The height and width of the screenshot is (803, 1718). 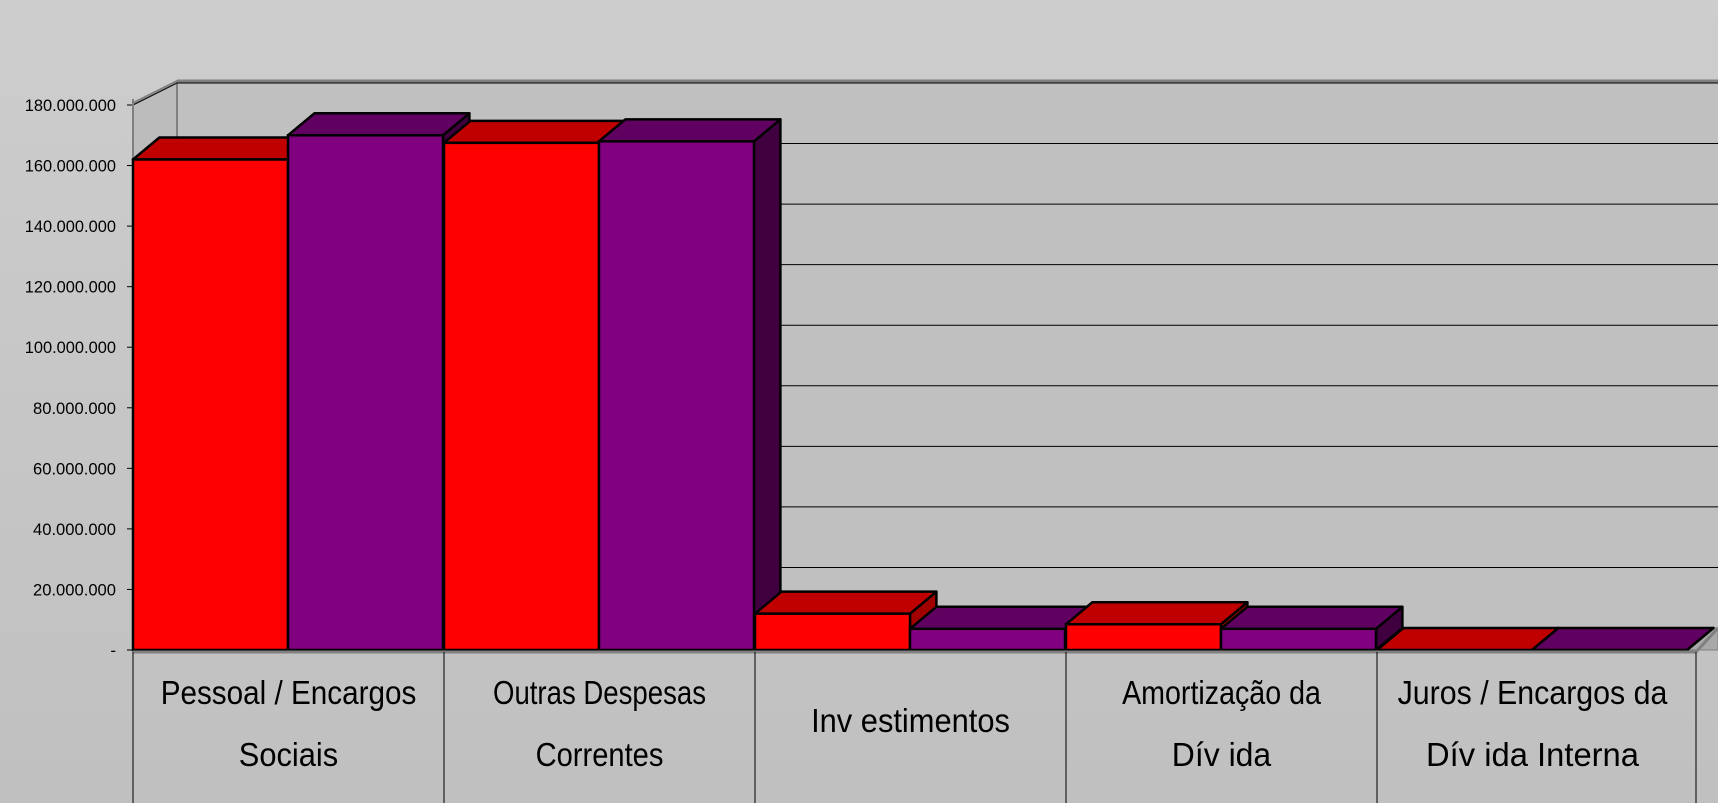 What do you see at coordinates (70, 287) in the screenshot?
I see `y-tick-label: 120.000.000` at bounding box center [70, 287].